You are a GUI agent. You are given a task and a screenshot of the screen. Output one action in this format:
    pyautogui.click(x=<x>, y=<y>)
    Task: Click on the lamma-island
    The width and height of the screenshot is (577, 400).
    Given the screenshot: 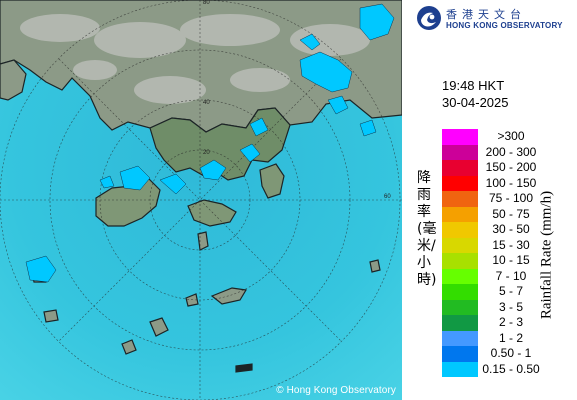 What is the action you would take?
    pyautogui.click(x=203, y=241)
    